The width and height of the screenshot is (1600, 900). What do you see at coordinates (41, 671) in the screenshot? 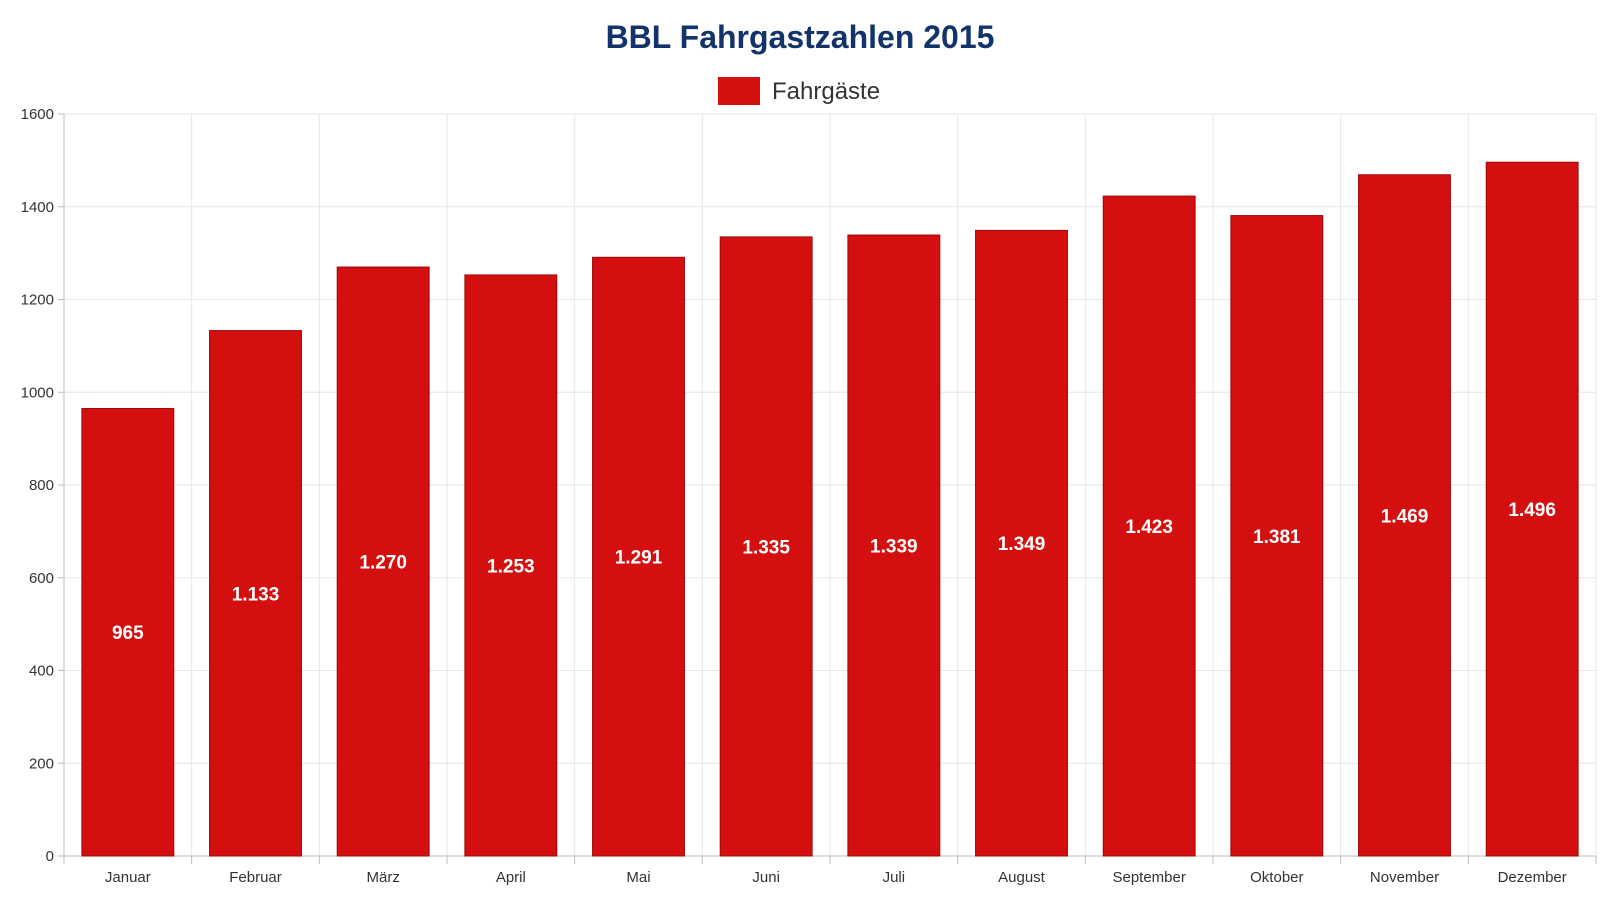
I see `y-tick-label: 400` at bounding box center [41, 671].